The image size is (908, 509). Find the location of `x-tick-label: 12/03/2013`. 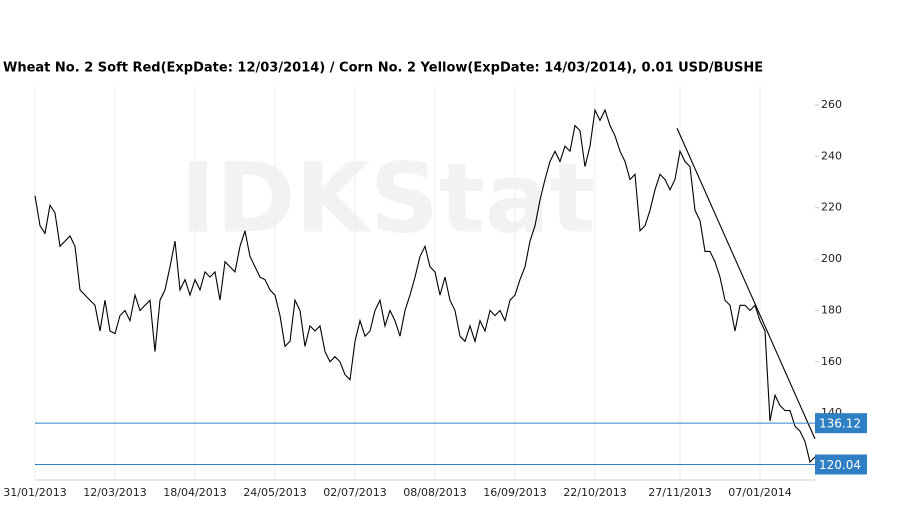

x-tick-label: 12/03/2013 is located at coordinates (114, 492).